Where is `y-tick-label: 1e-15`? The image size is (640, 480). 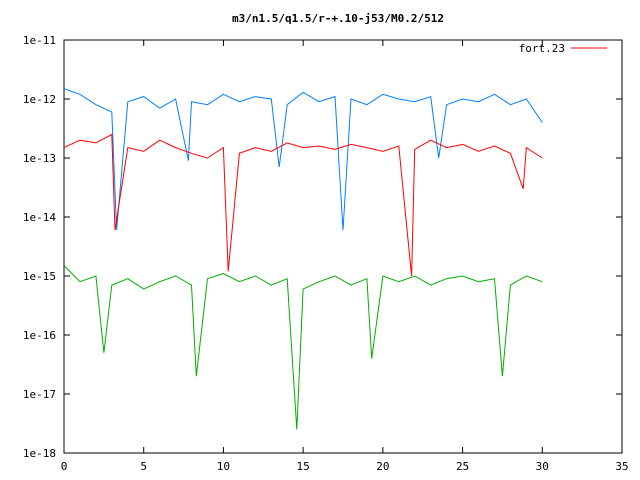
y-tick-label: 1e-15 is located at coordinates (39, 276).